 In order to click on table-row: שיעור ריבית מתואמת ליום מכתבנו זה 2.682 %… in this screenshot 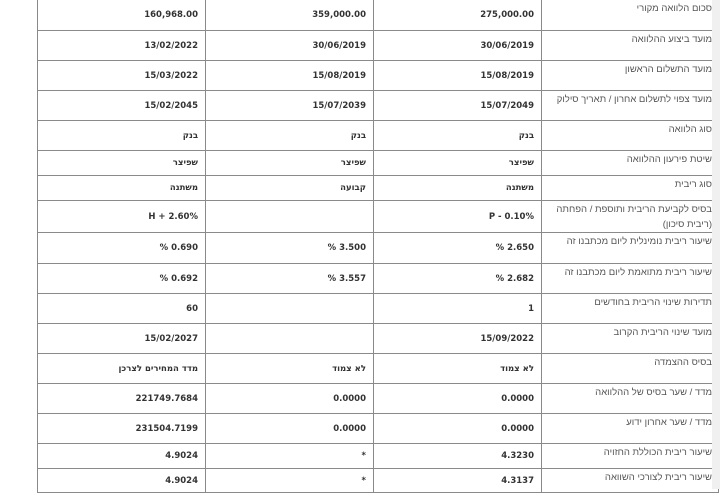, I will do `click(378, 278)`.